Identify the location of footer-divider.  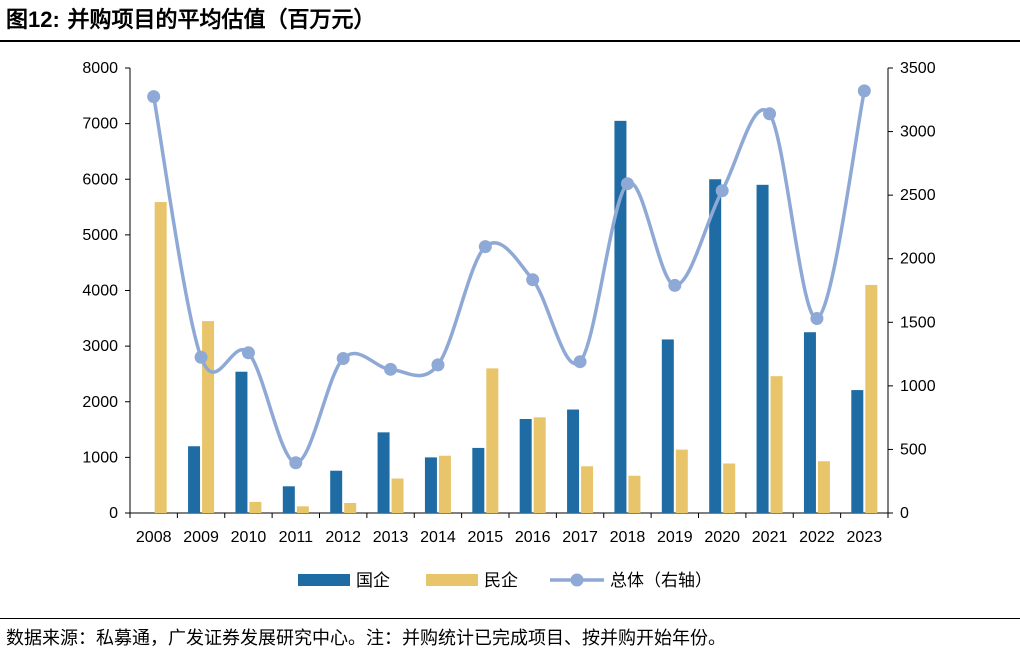
(510, 618).